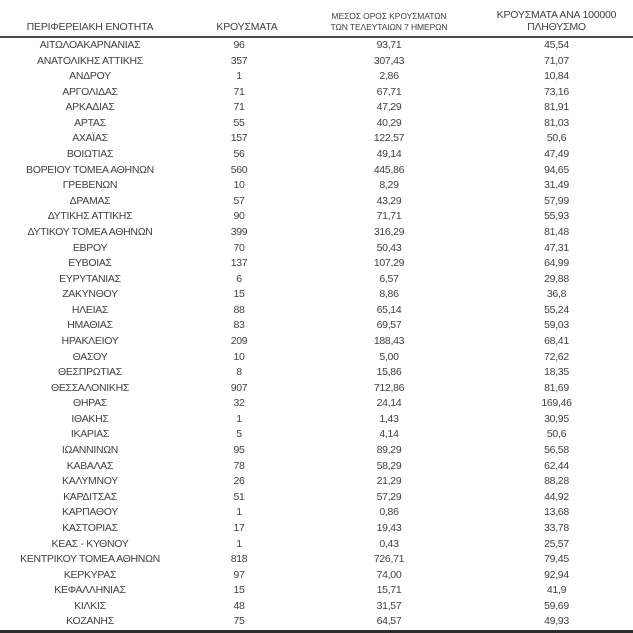 Image resolution: width=633 pixels, height=633 pixels. What do you see at coordinates (389, 496) in the screenshot?
I see `cell-7day-average: 57,29` at bounding box center [389, 496].